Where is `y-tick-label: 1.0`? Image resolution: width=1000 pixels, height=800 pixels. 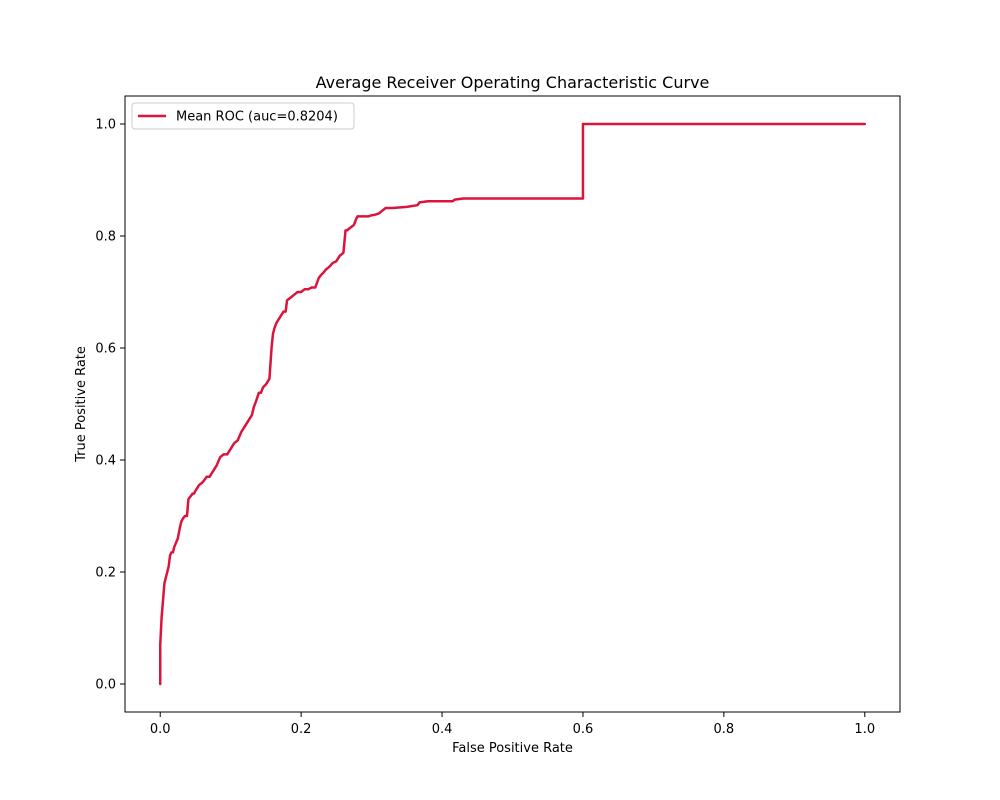
y-tick-label: 1.0 is located at coordinates (105, 125).